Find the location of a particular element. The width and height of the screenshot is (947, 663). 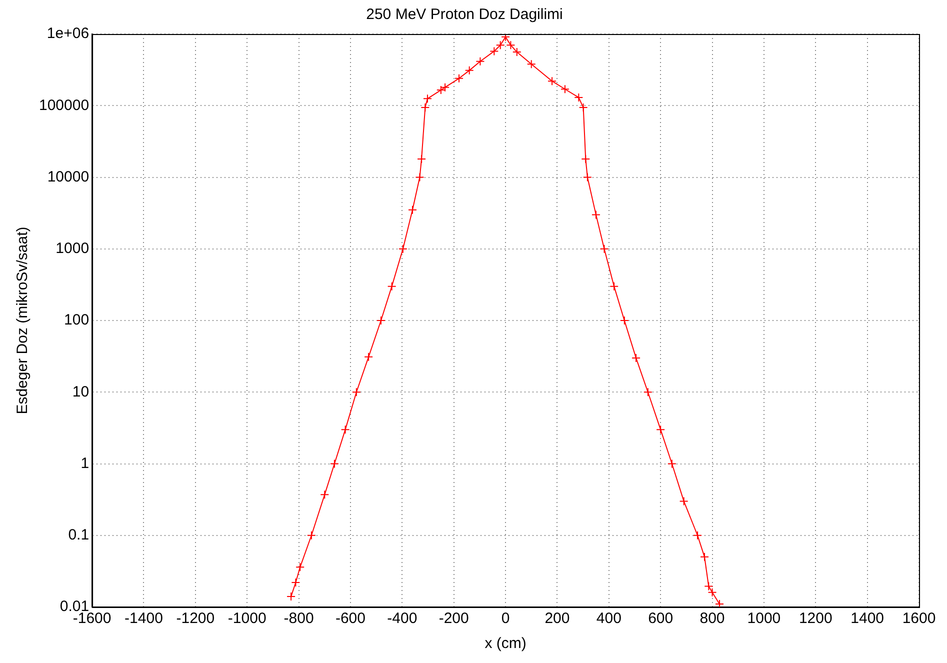

x-tick-label: -800 is located at coordinates (299, 619).